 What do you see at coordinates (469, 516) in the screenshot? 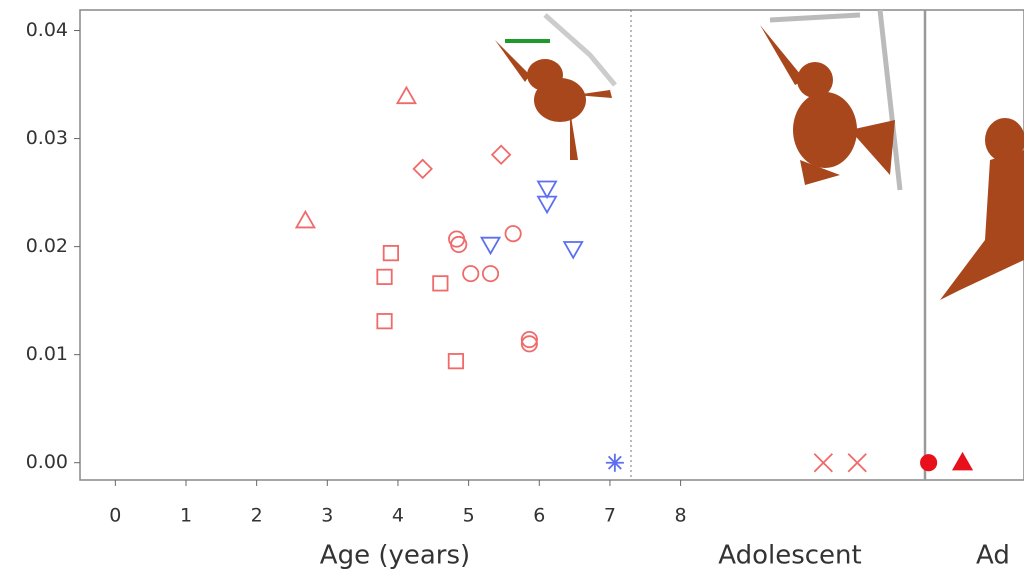
I see `x-tick-label: 5` at bounding box center [469, 516].